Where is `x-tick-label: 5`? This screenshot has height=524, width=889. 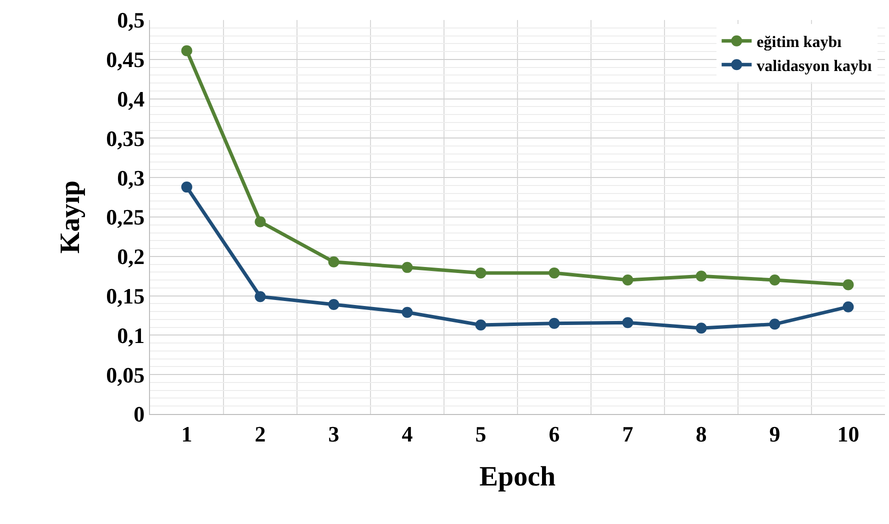 x-tick-label: 5 is located at coordinates (480, 433).